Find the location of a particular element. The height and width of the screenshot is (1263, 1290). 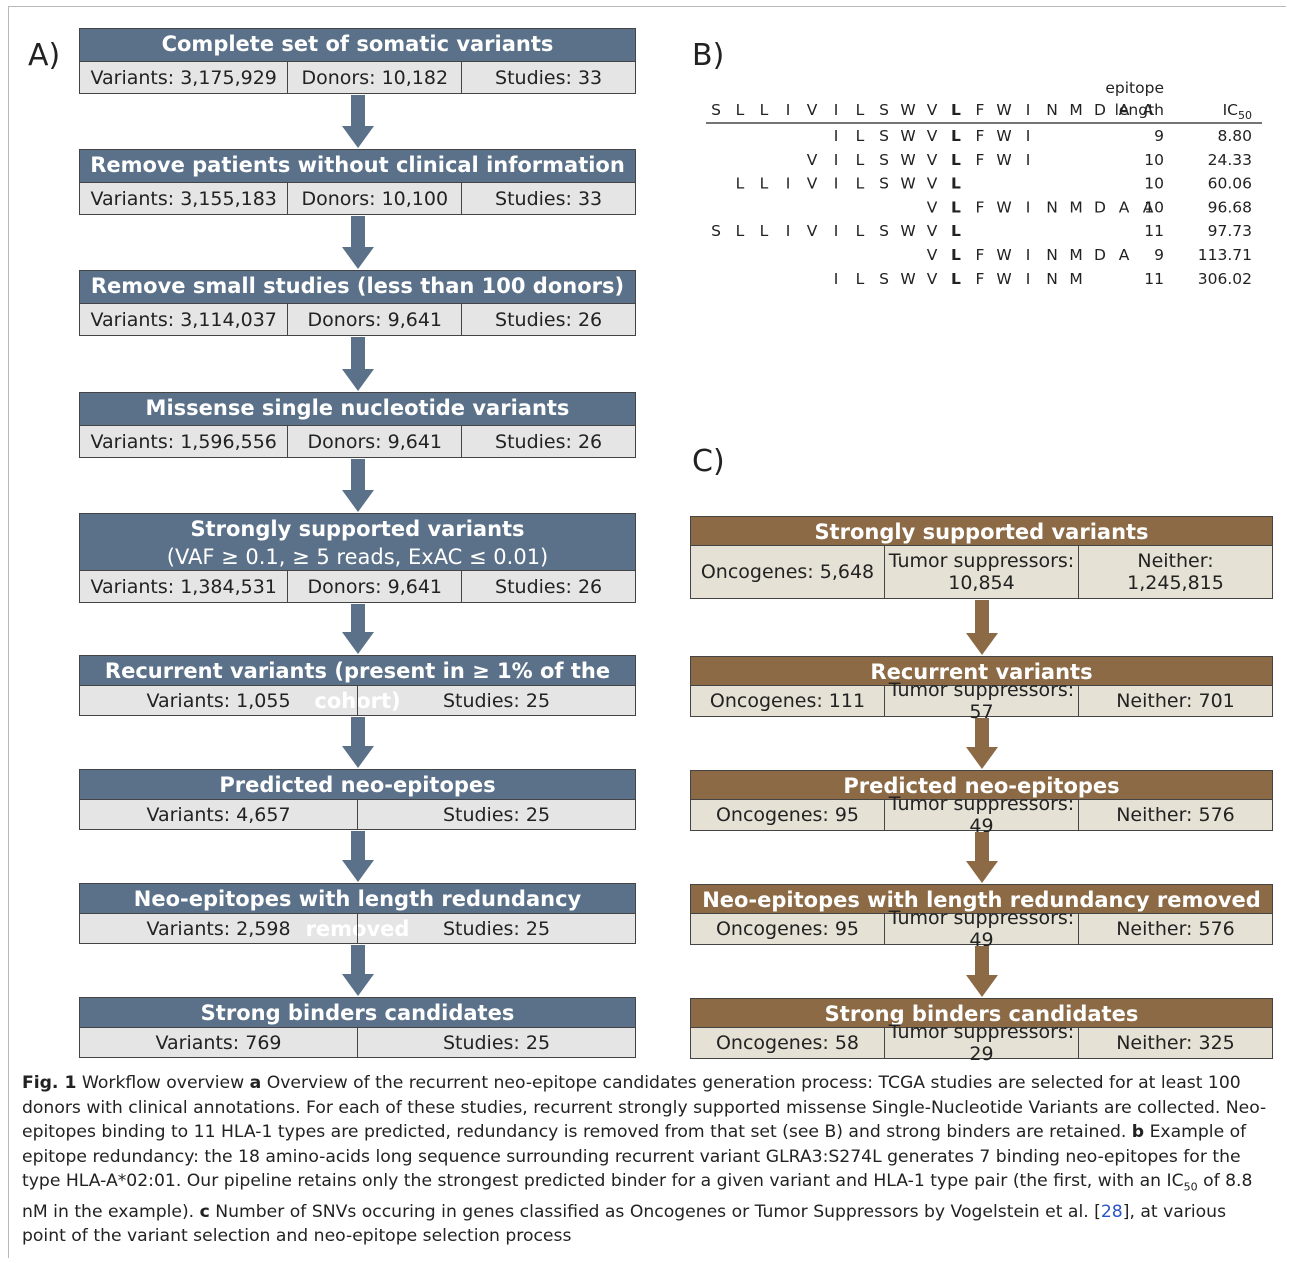

stat-cell: Variants: 3,114,037 is located at coordinates (183, 319).